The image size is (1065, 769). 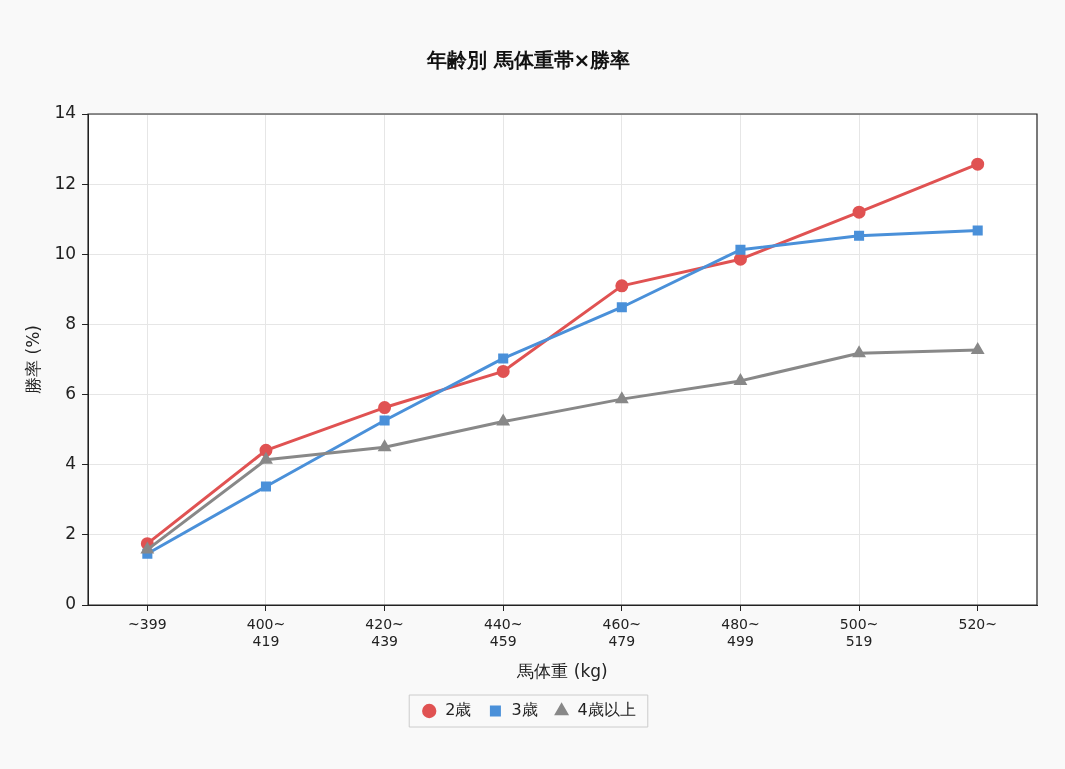 I want to click on x-tick-label: 500~ 519, so click(x=859, y=632).